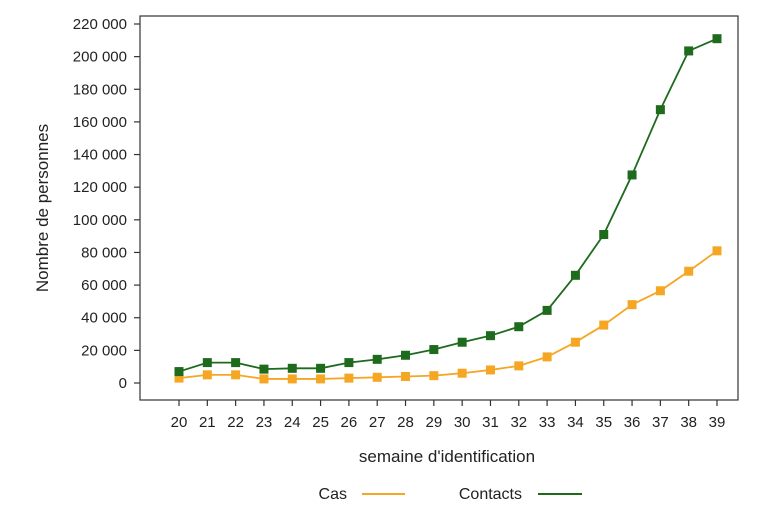 The height and width of the screenshot is (508, 768). I want to click on y-tick-label: 20 000, so click(104, 350).